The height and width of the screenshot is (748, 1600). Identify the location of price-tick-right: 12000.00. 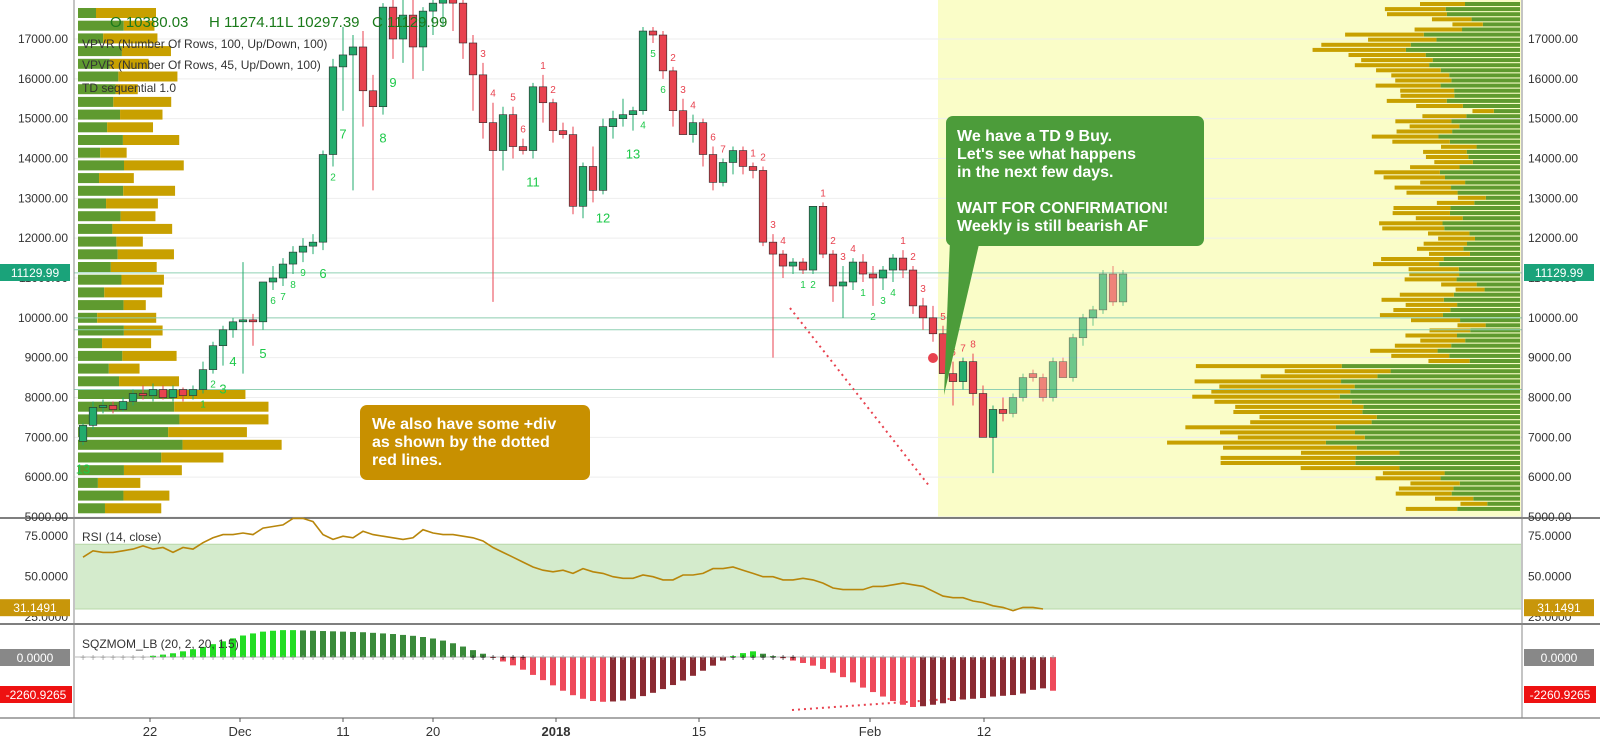
(1553, 238).